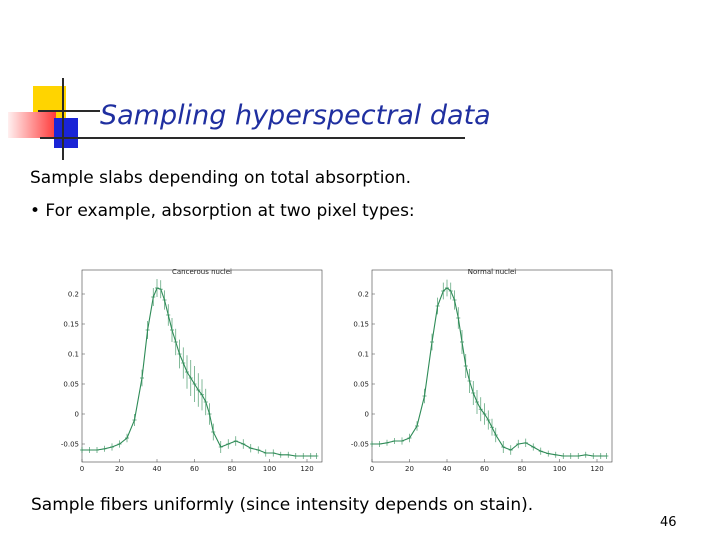 The width and height of the screenshot is (720, 540). I want to click on deco-blue-square, so click(66, 133).